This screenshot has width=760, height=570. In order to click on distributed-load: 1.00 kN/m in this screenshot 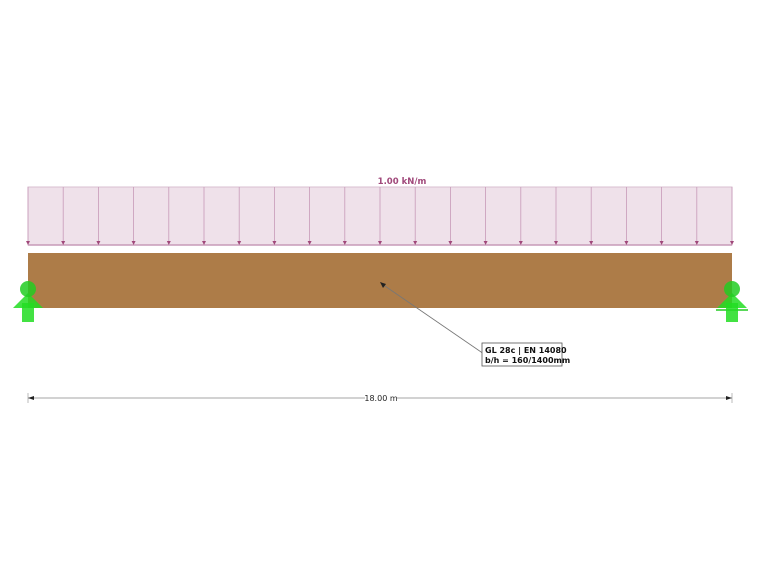, I will do `click(380, 211)`.